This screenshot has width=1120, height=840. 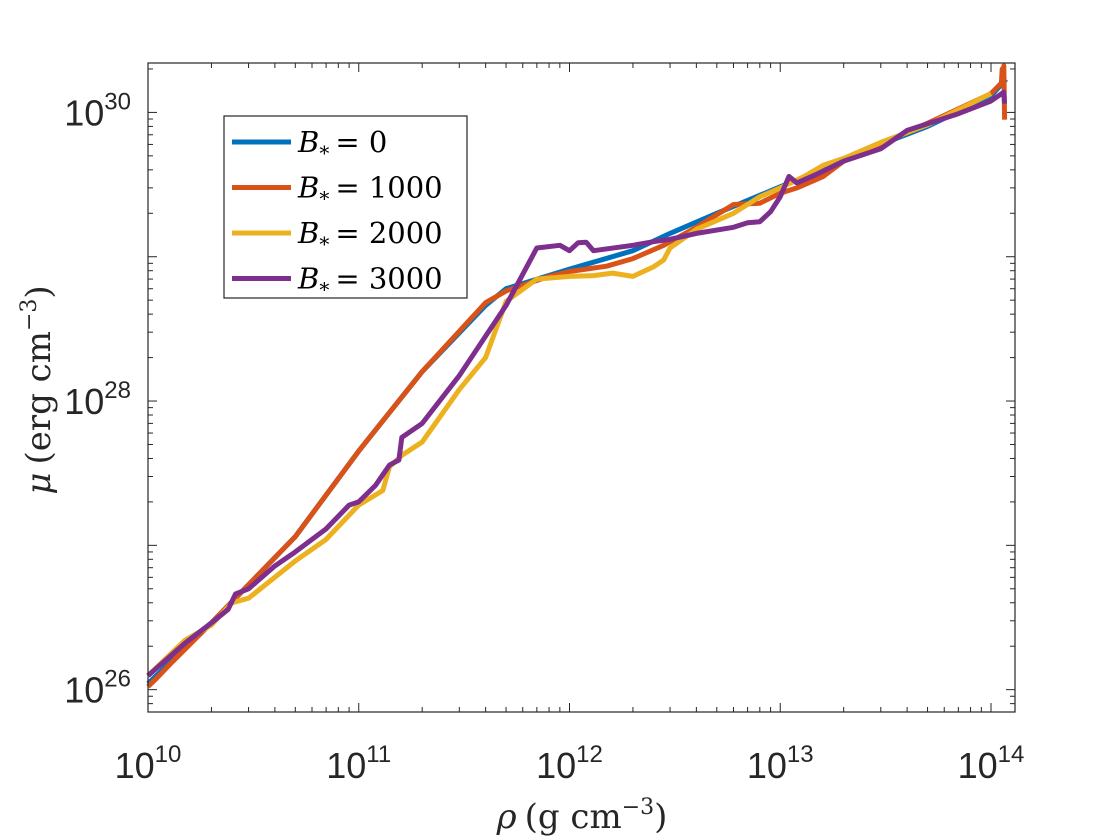 I want to click on x-axis-label: ρ (g cm−3), so click(x=582, y=816).